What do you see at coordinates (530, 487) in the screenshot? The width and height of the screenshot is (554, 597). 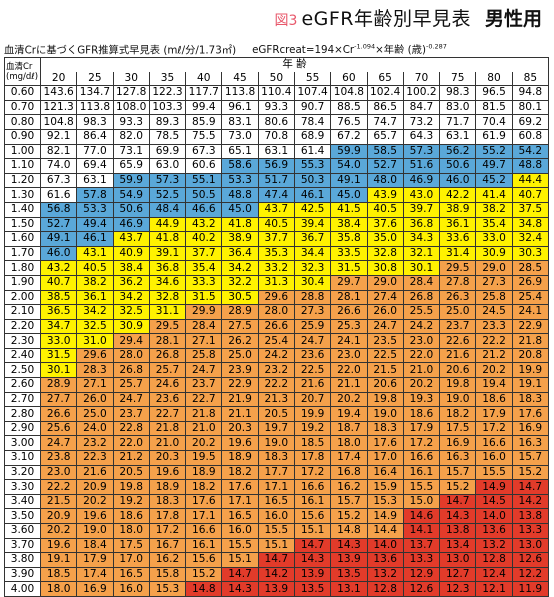 I see `egfr-cell: 14.7` at bounding box center [530, 487].